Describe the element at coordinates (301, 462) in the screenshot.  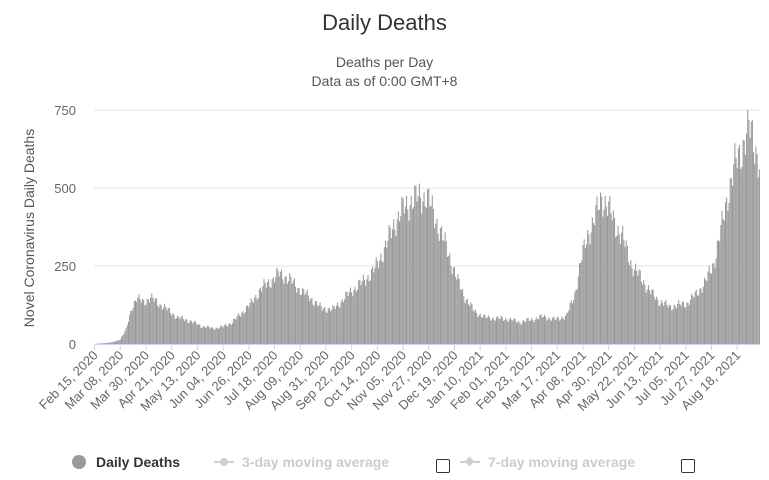
I see `legend-item-3day-average: 3-day moving average` at that location.